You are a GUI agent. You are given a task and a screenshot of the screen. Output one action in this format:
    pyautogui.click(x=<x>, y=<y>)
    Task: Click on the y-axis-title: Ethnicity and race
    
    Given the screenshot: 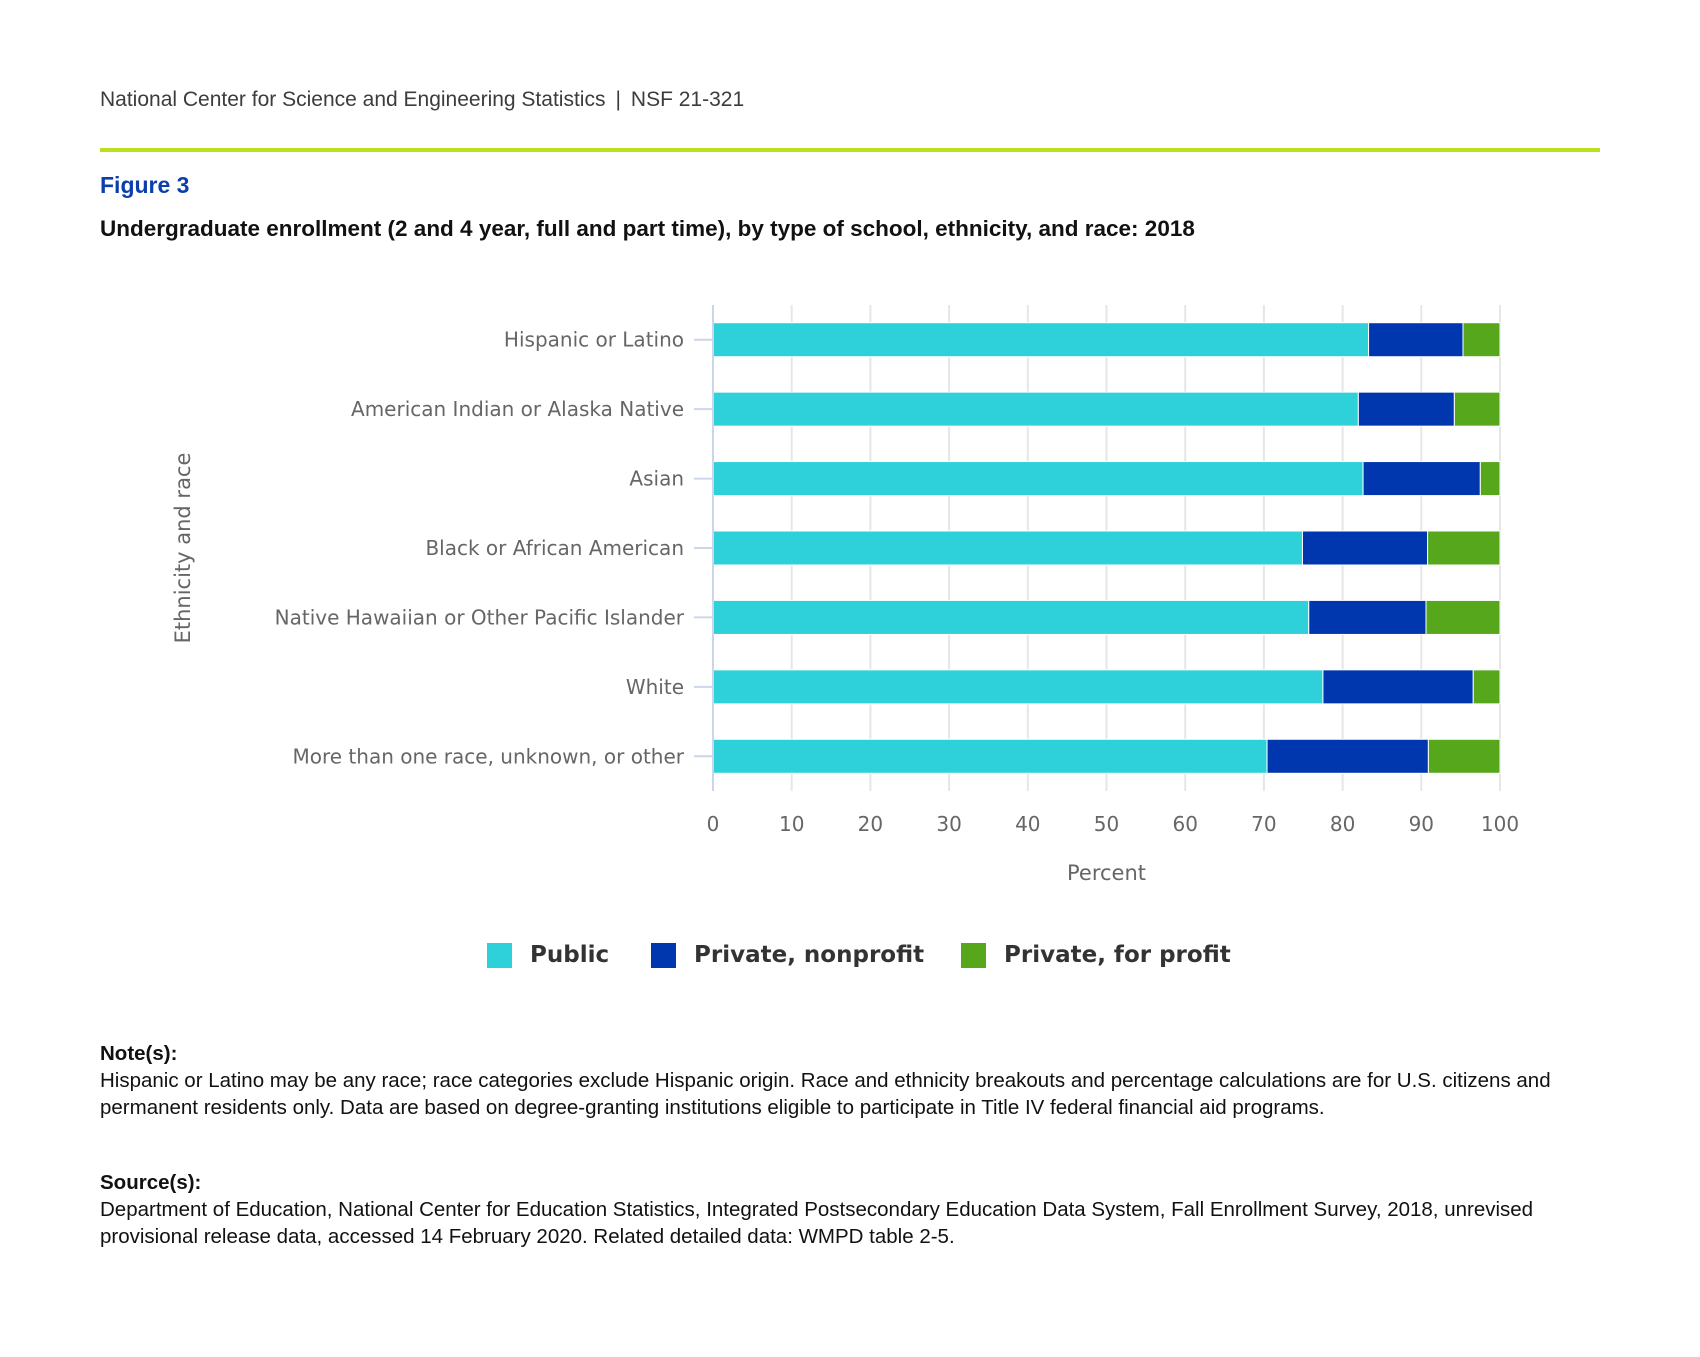 What is the action you would take?
    pyautogui.click(x=183, y=548)
    